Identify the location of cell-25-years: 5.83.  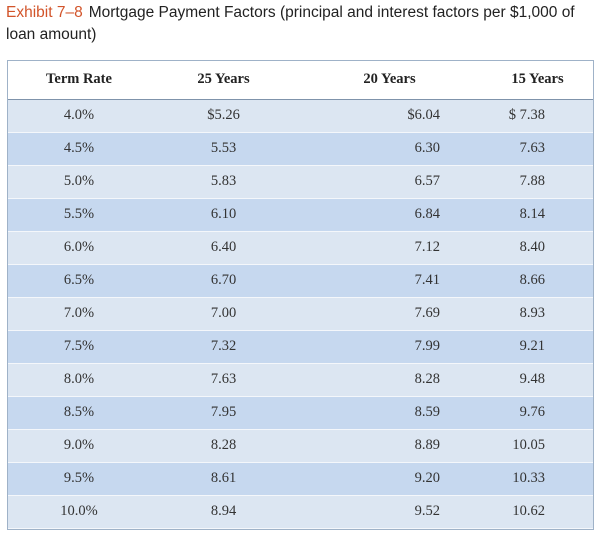
(223, 182).